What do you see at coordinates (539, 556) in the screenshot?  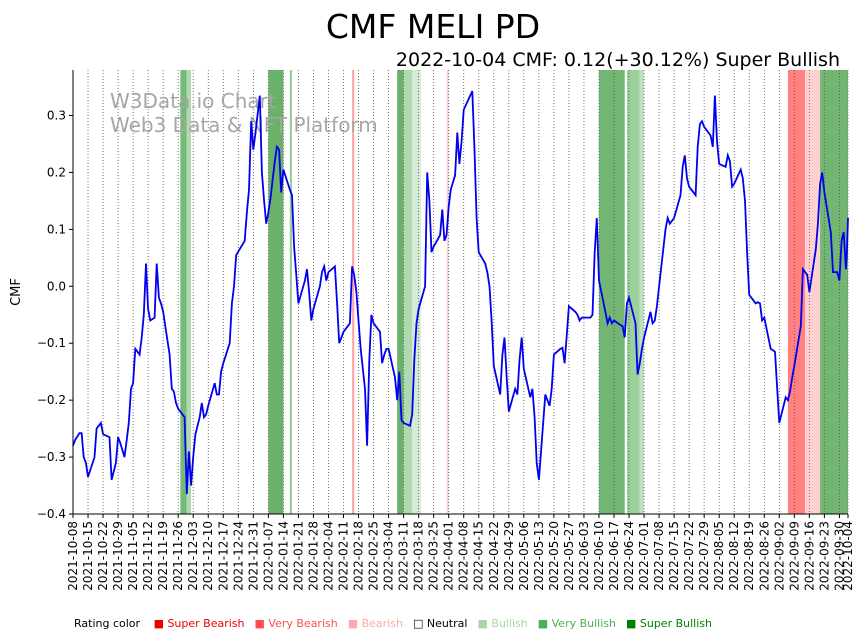 I see `x-tick-label: 2022-05-13` at bounding box center [539, 556].